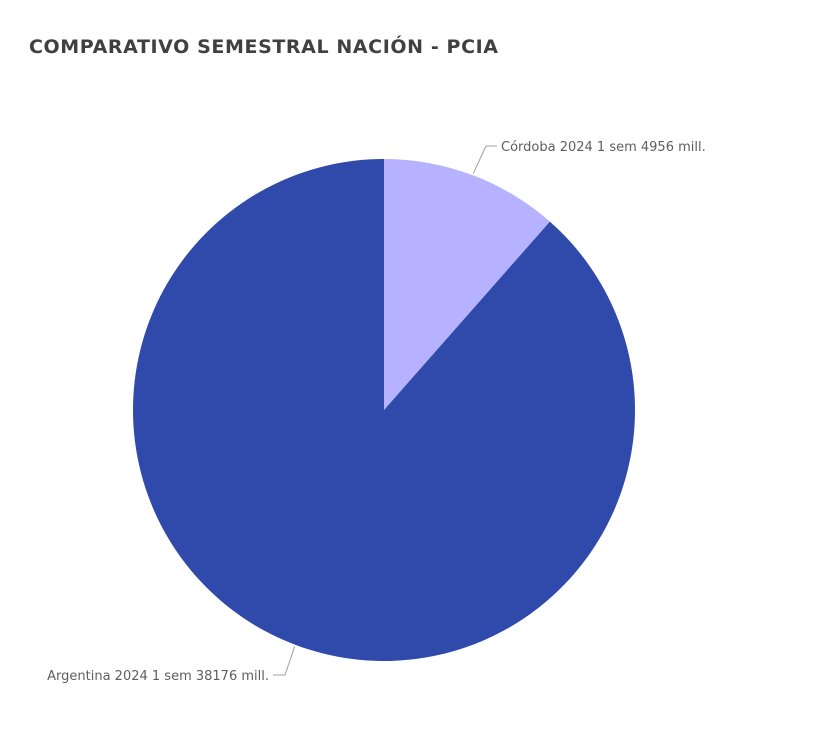 The width and height of the screenshot is (836, 731). What do you see at coordinates (467, 284) in the screenshot?
I see `slice-cordoba` at bounding box center [467, 284].